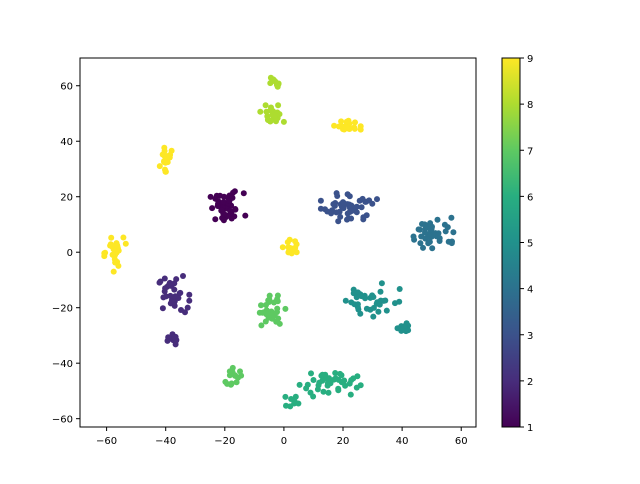 The image size is (640, 484). Describe the element at coordinates (402, 441) in the screenshot. I see `x-tick-label: 40` at that location.